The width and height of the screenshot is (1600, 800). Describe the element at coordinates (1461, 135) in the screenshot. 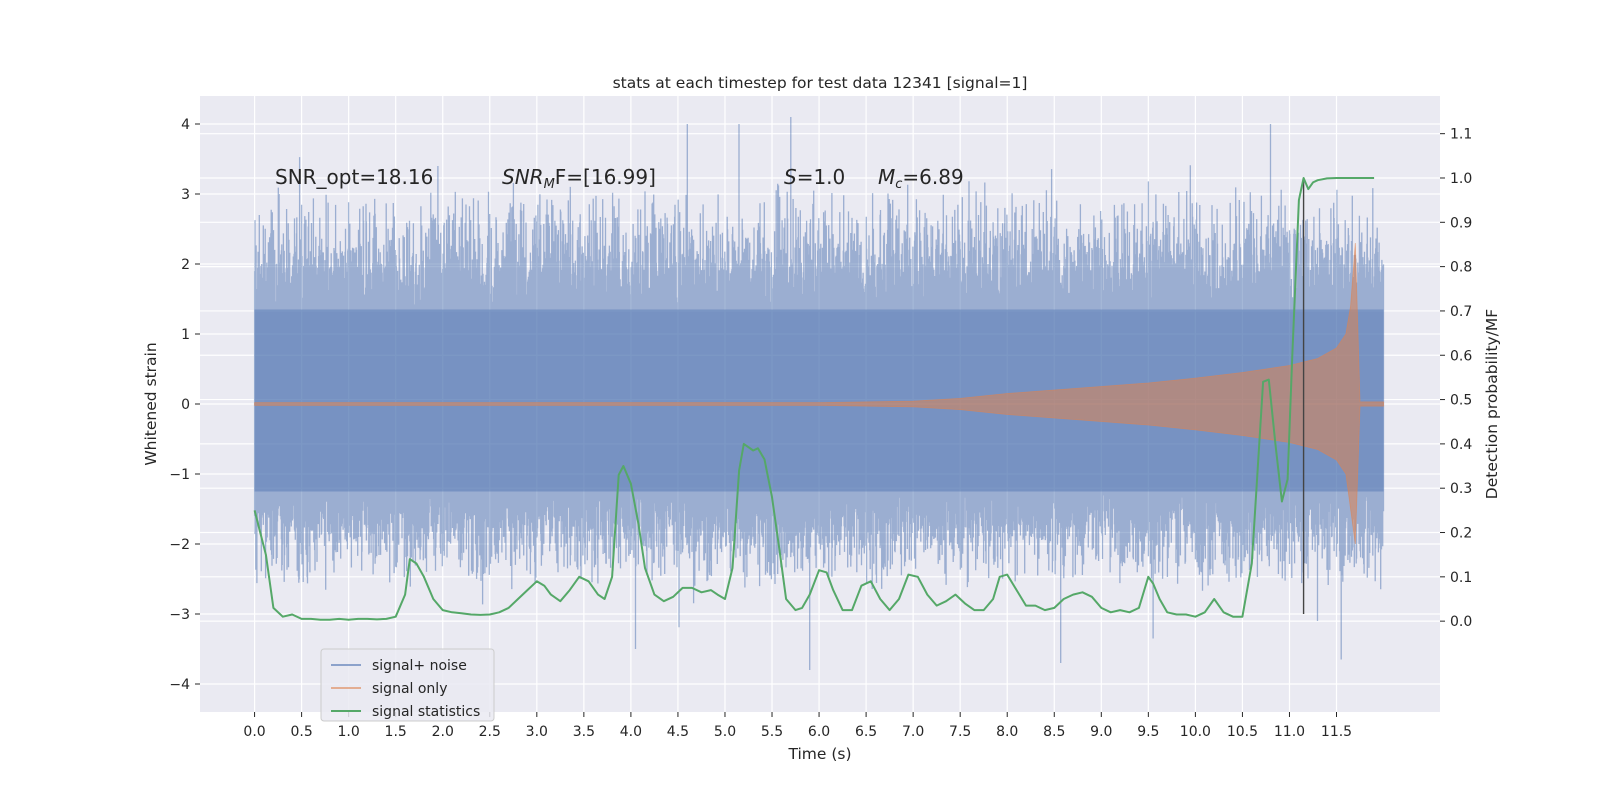

I see `y-right-tick-label: 1.1` at that location.